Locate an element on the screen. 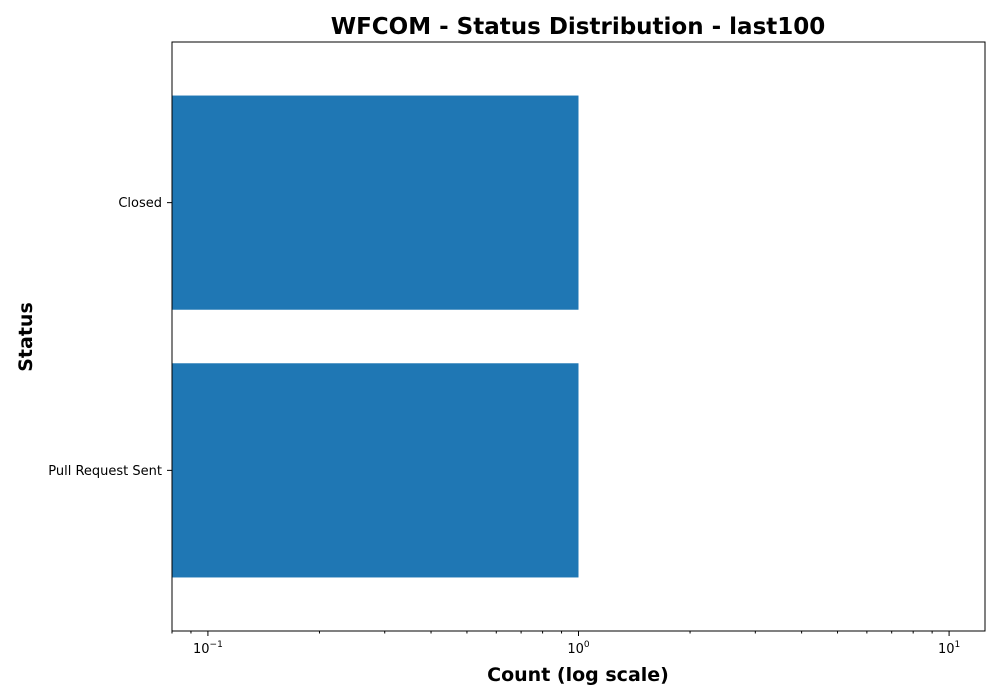  x-axis-ticks: 10⁻¹ 10⁰ 10¹ is located at coordinates (565, 644).